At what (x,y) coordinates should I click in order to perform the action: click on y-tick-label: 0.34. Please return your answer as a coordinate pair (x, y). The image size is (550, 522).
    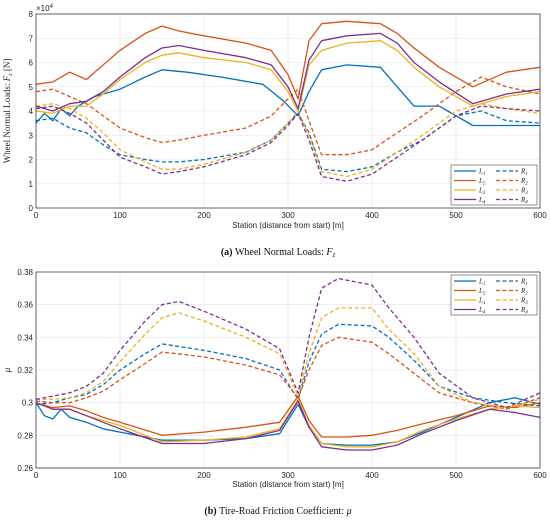
    Looking at the image, I should click on (25, 337).